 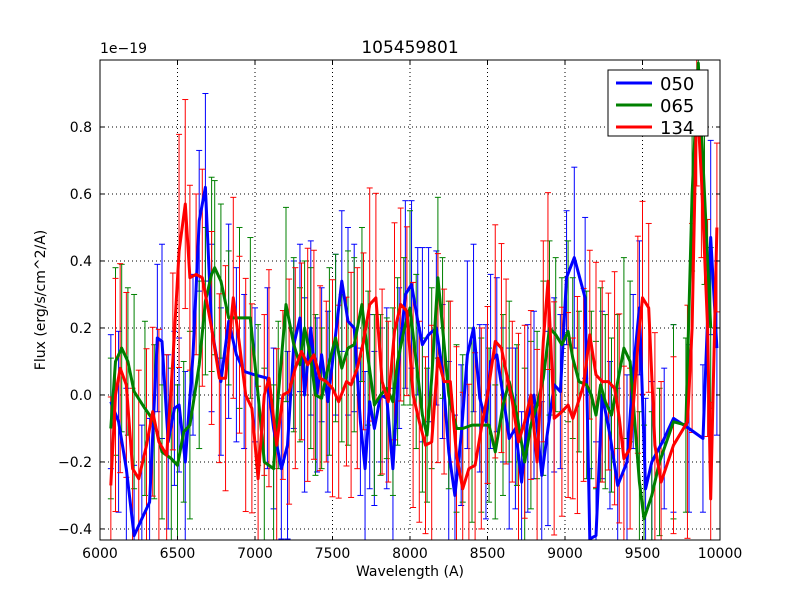 What do you see at coordinates (123, 49) in the screenshot?
I see `y-offset-text: 1e−19` at bounding box center [123, 49].